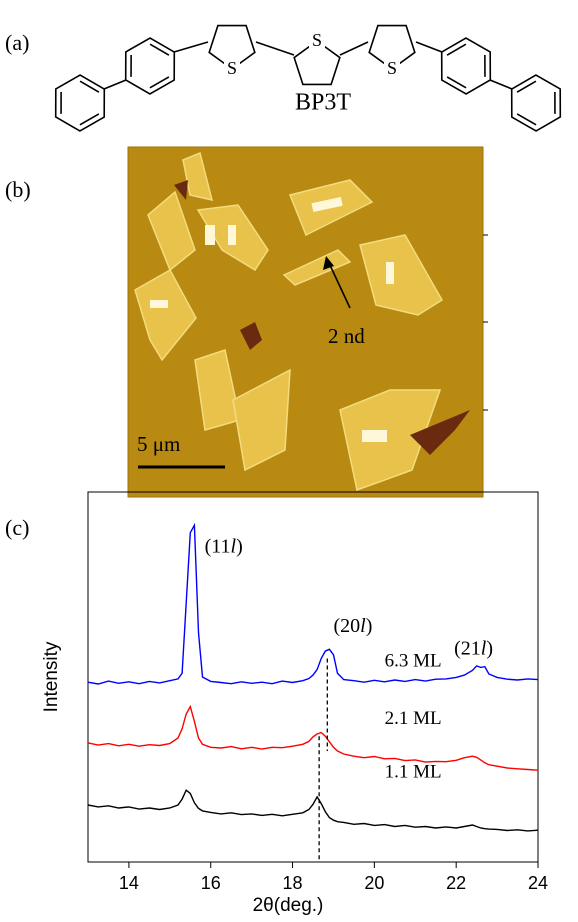  I want to click on x-tick-label: 16, so click(211, 883).